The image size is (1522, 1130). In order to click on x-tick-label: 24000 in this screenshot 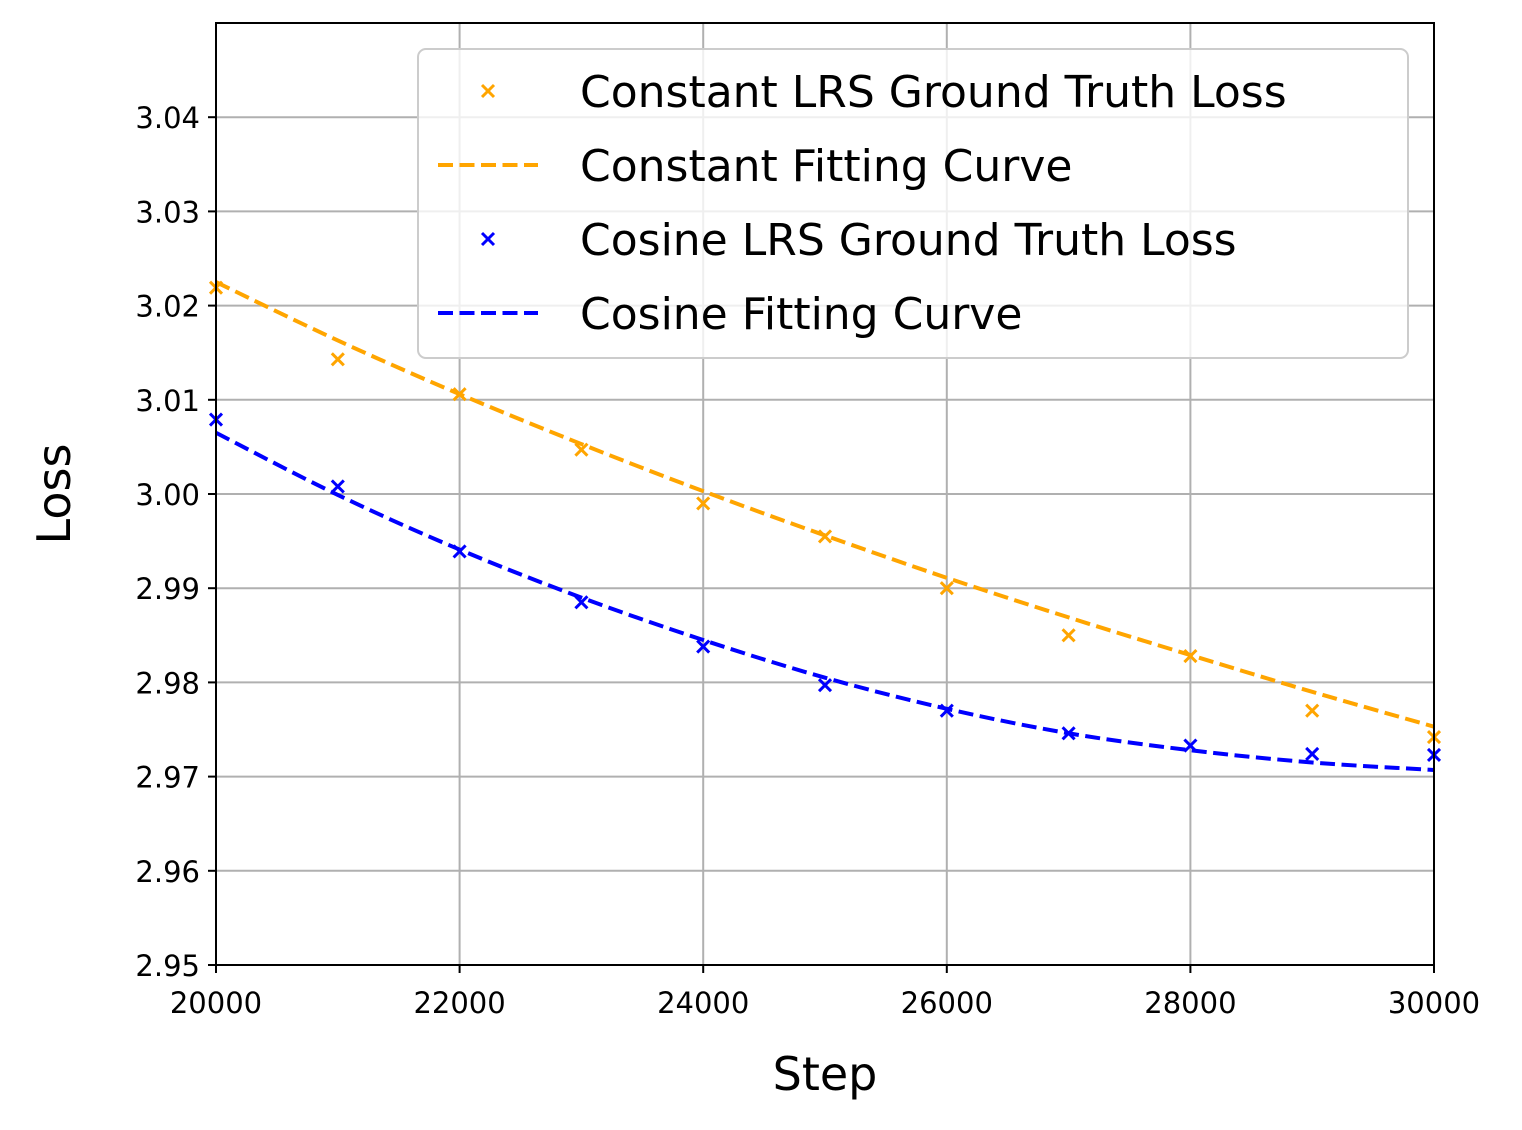, I will do `click(703, 1003)`.